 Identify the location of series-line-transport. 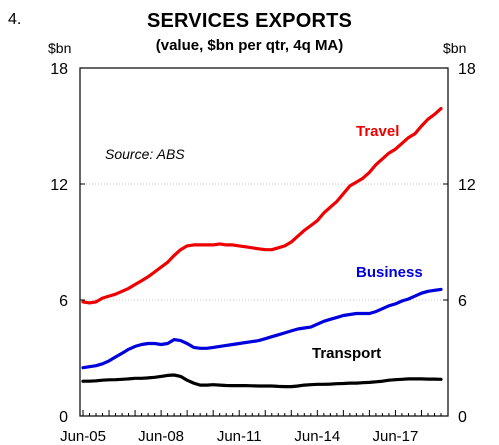
(262, 381).